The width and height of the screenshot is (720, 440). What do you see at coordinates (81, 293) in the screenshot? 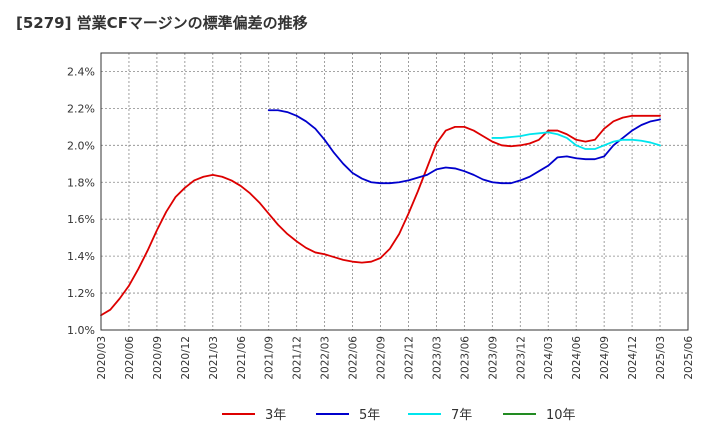
I see `y-tick-label: 1.2%` at bounding box center [81, 293].